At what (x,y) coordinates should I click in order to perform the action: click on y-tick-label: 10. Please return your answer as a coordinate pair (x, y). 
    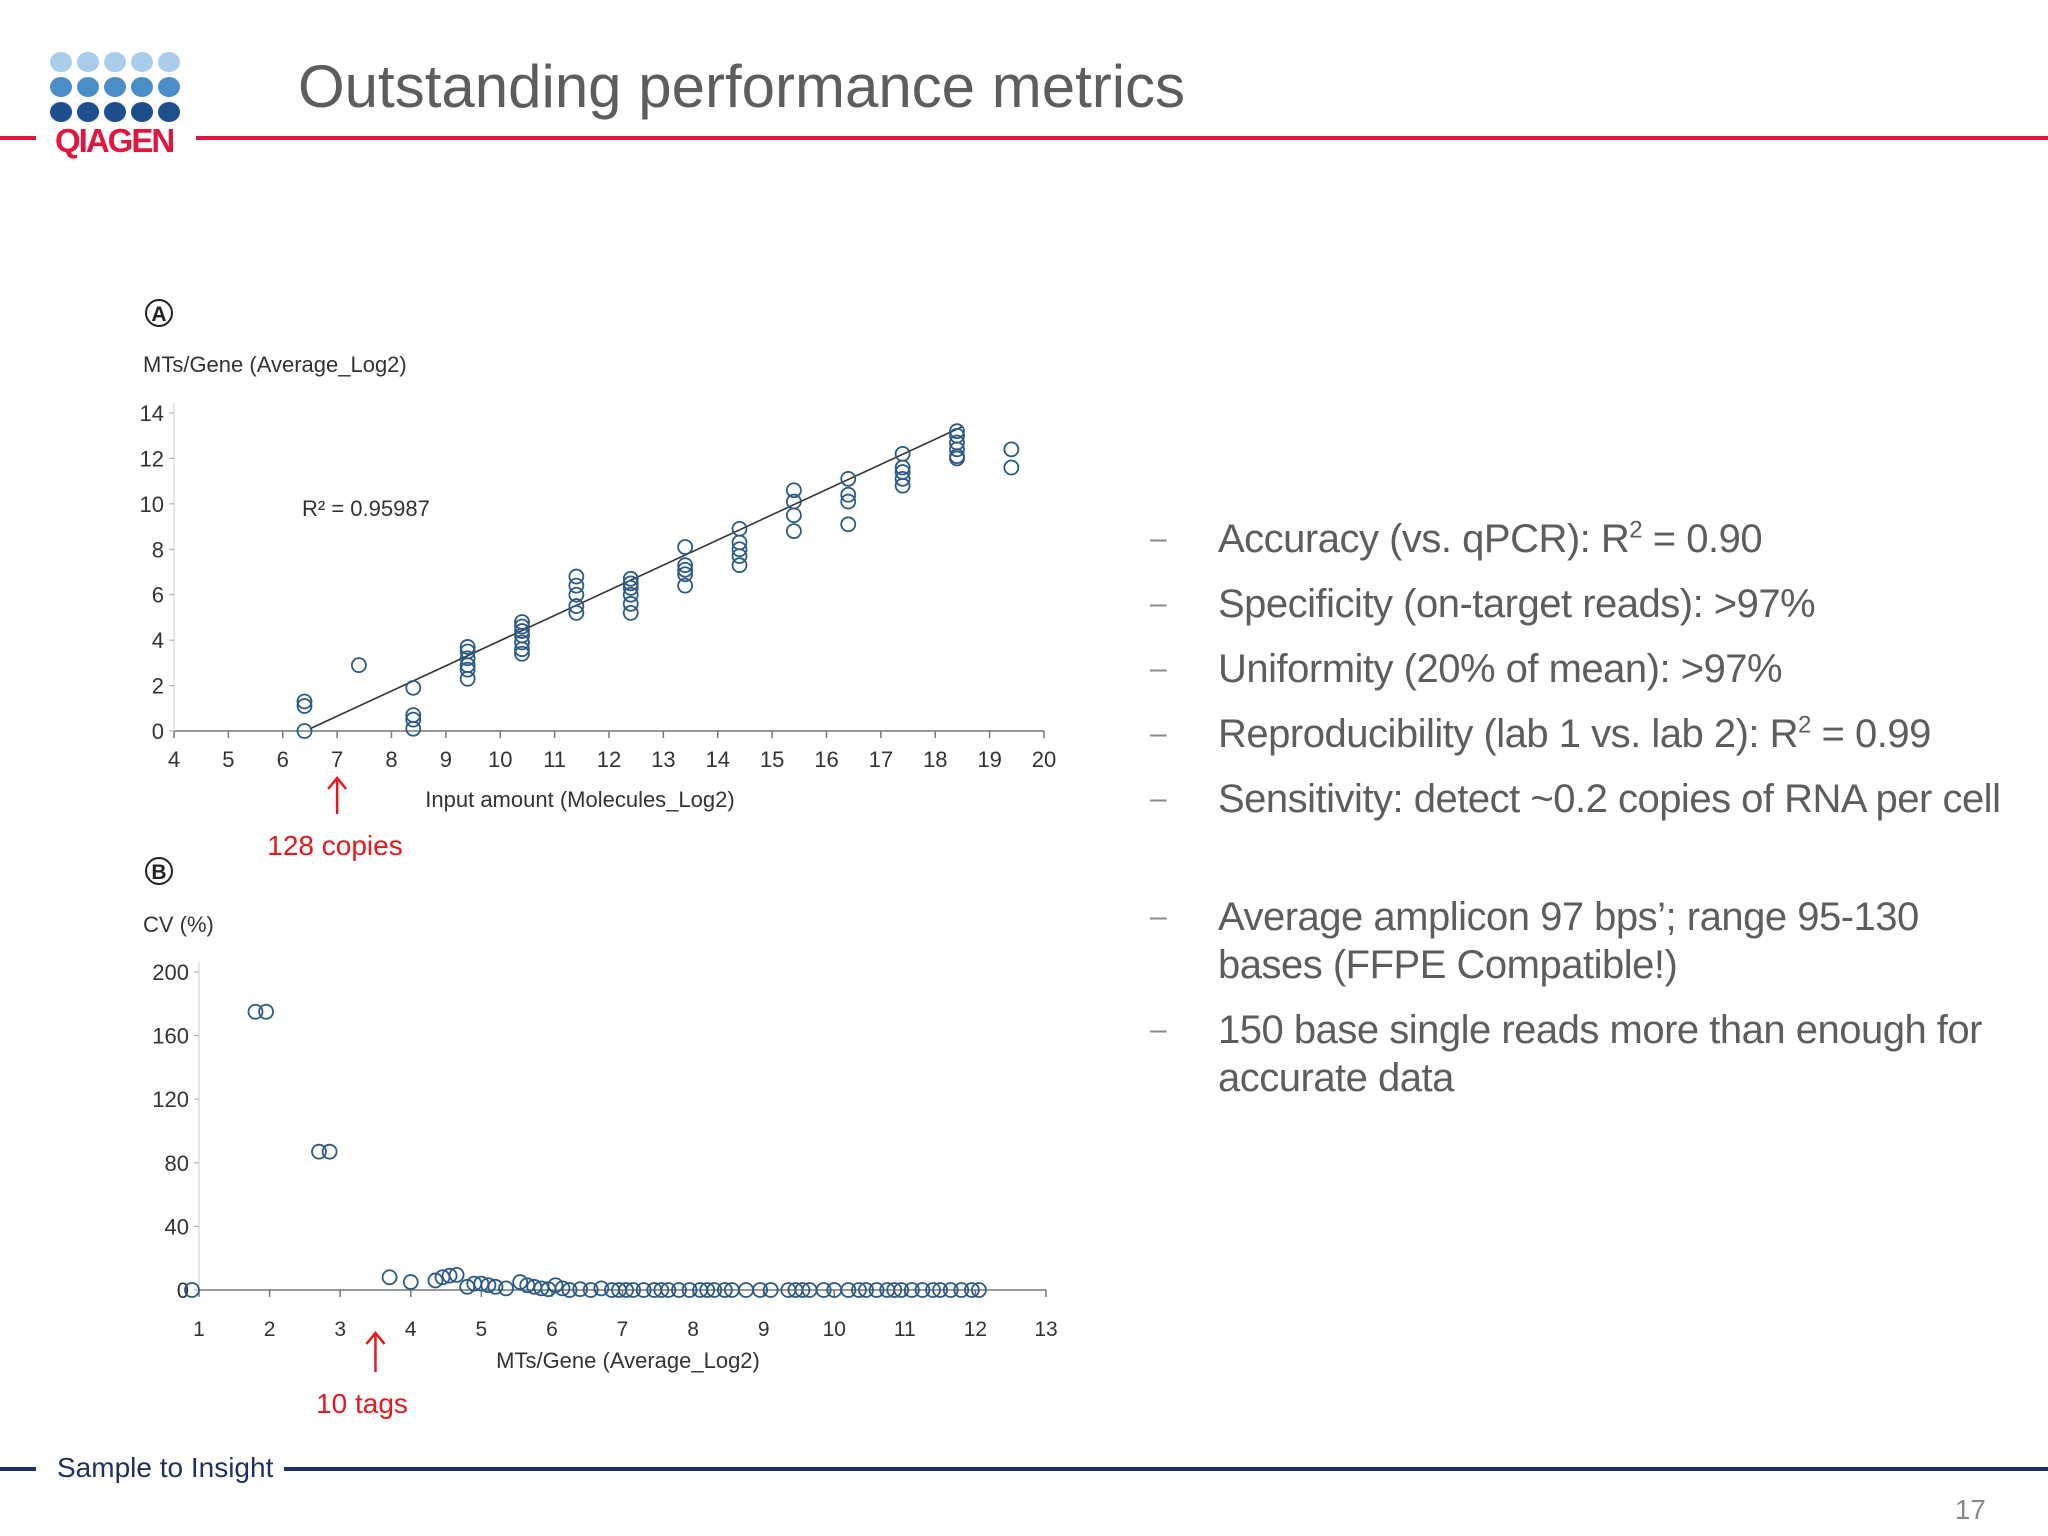
    Looking at the image, I should click on (152, 504).